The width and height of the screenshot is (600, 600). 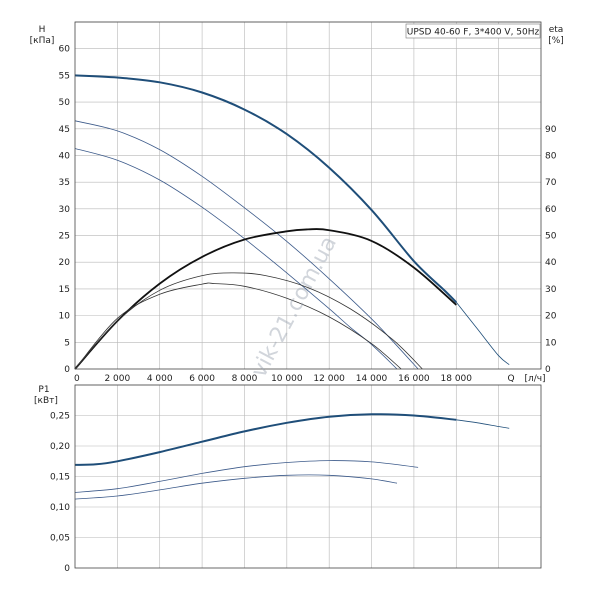 I want to click on power-tick-label: 0,25, so click(x=60, y=417).